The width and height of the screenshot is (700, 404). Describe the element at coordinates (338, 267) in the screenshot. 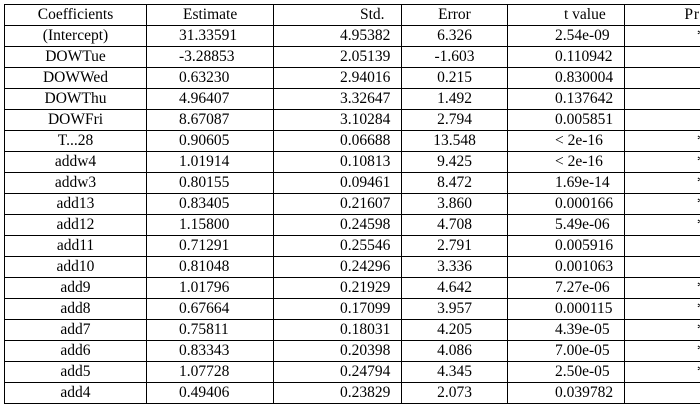

I see `std-cell: 0.24296` at that location.